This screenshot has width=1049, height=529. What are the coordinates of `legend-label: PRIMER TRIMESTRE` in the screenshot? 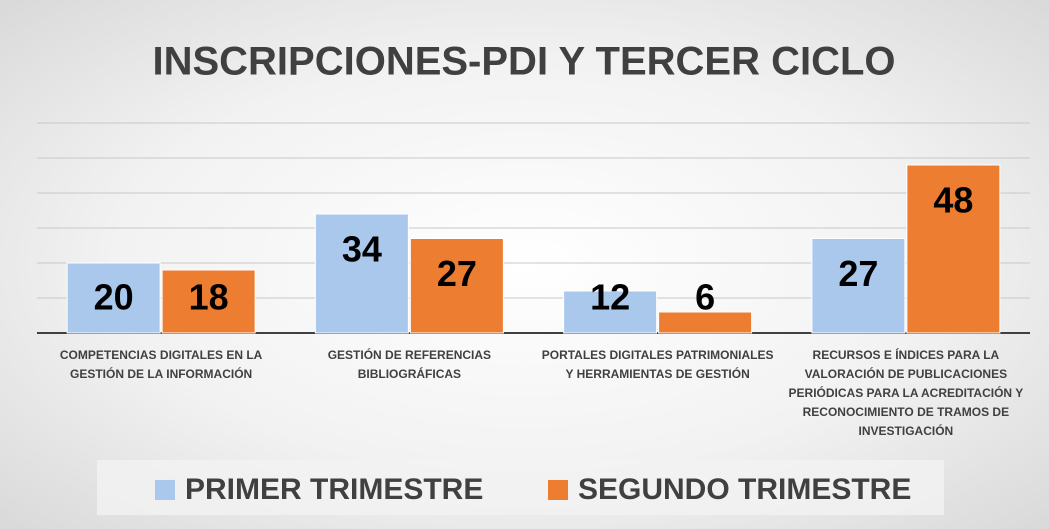 It's located at (334, 489).